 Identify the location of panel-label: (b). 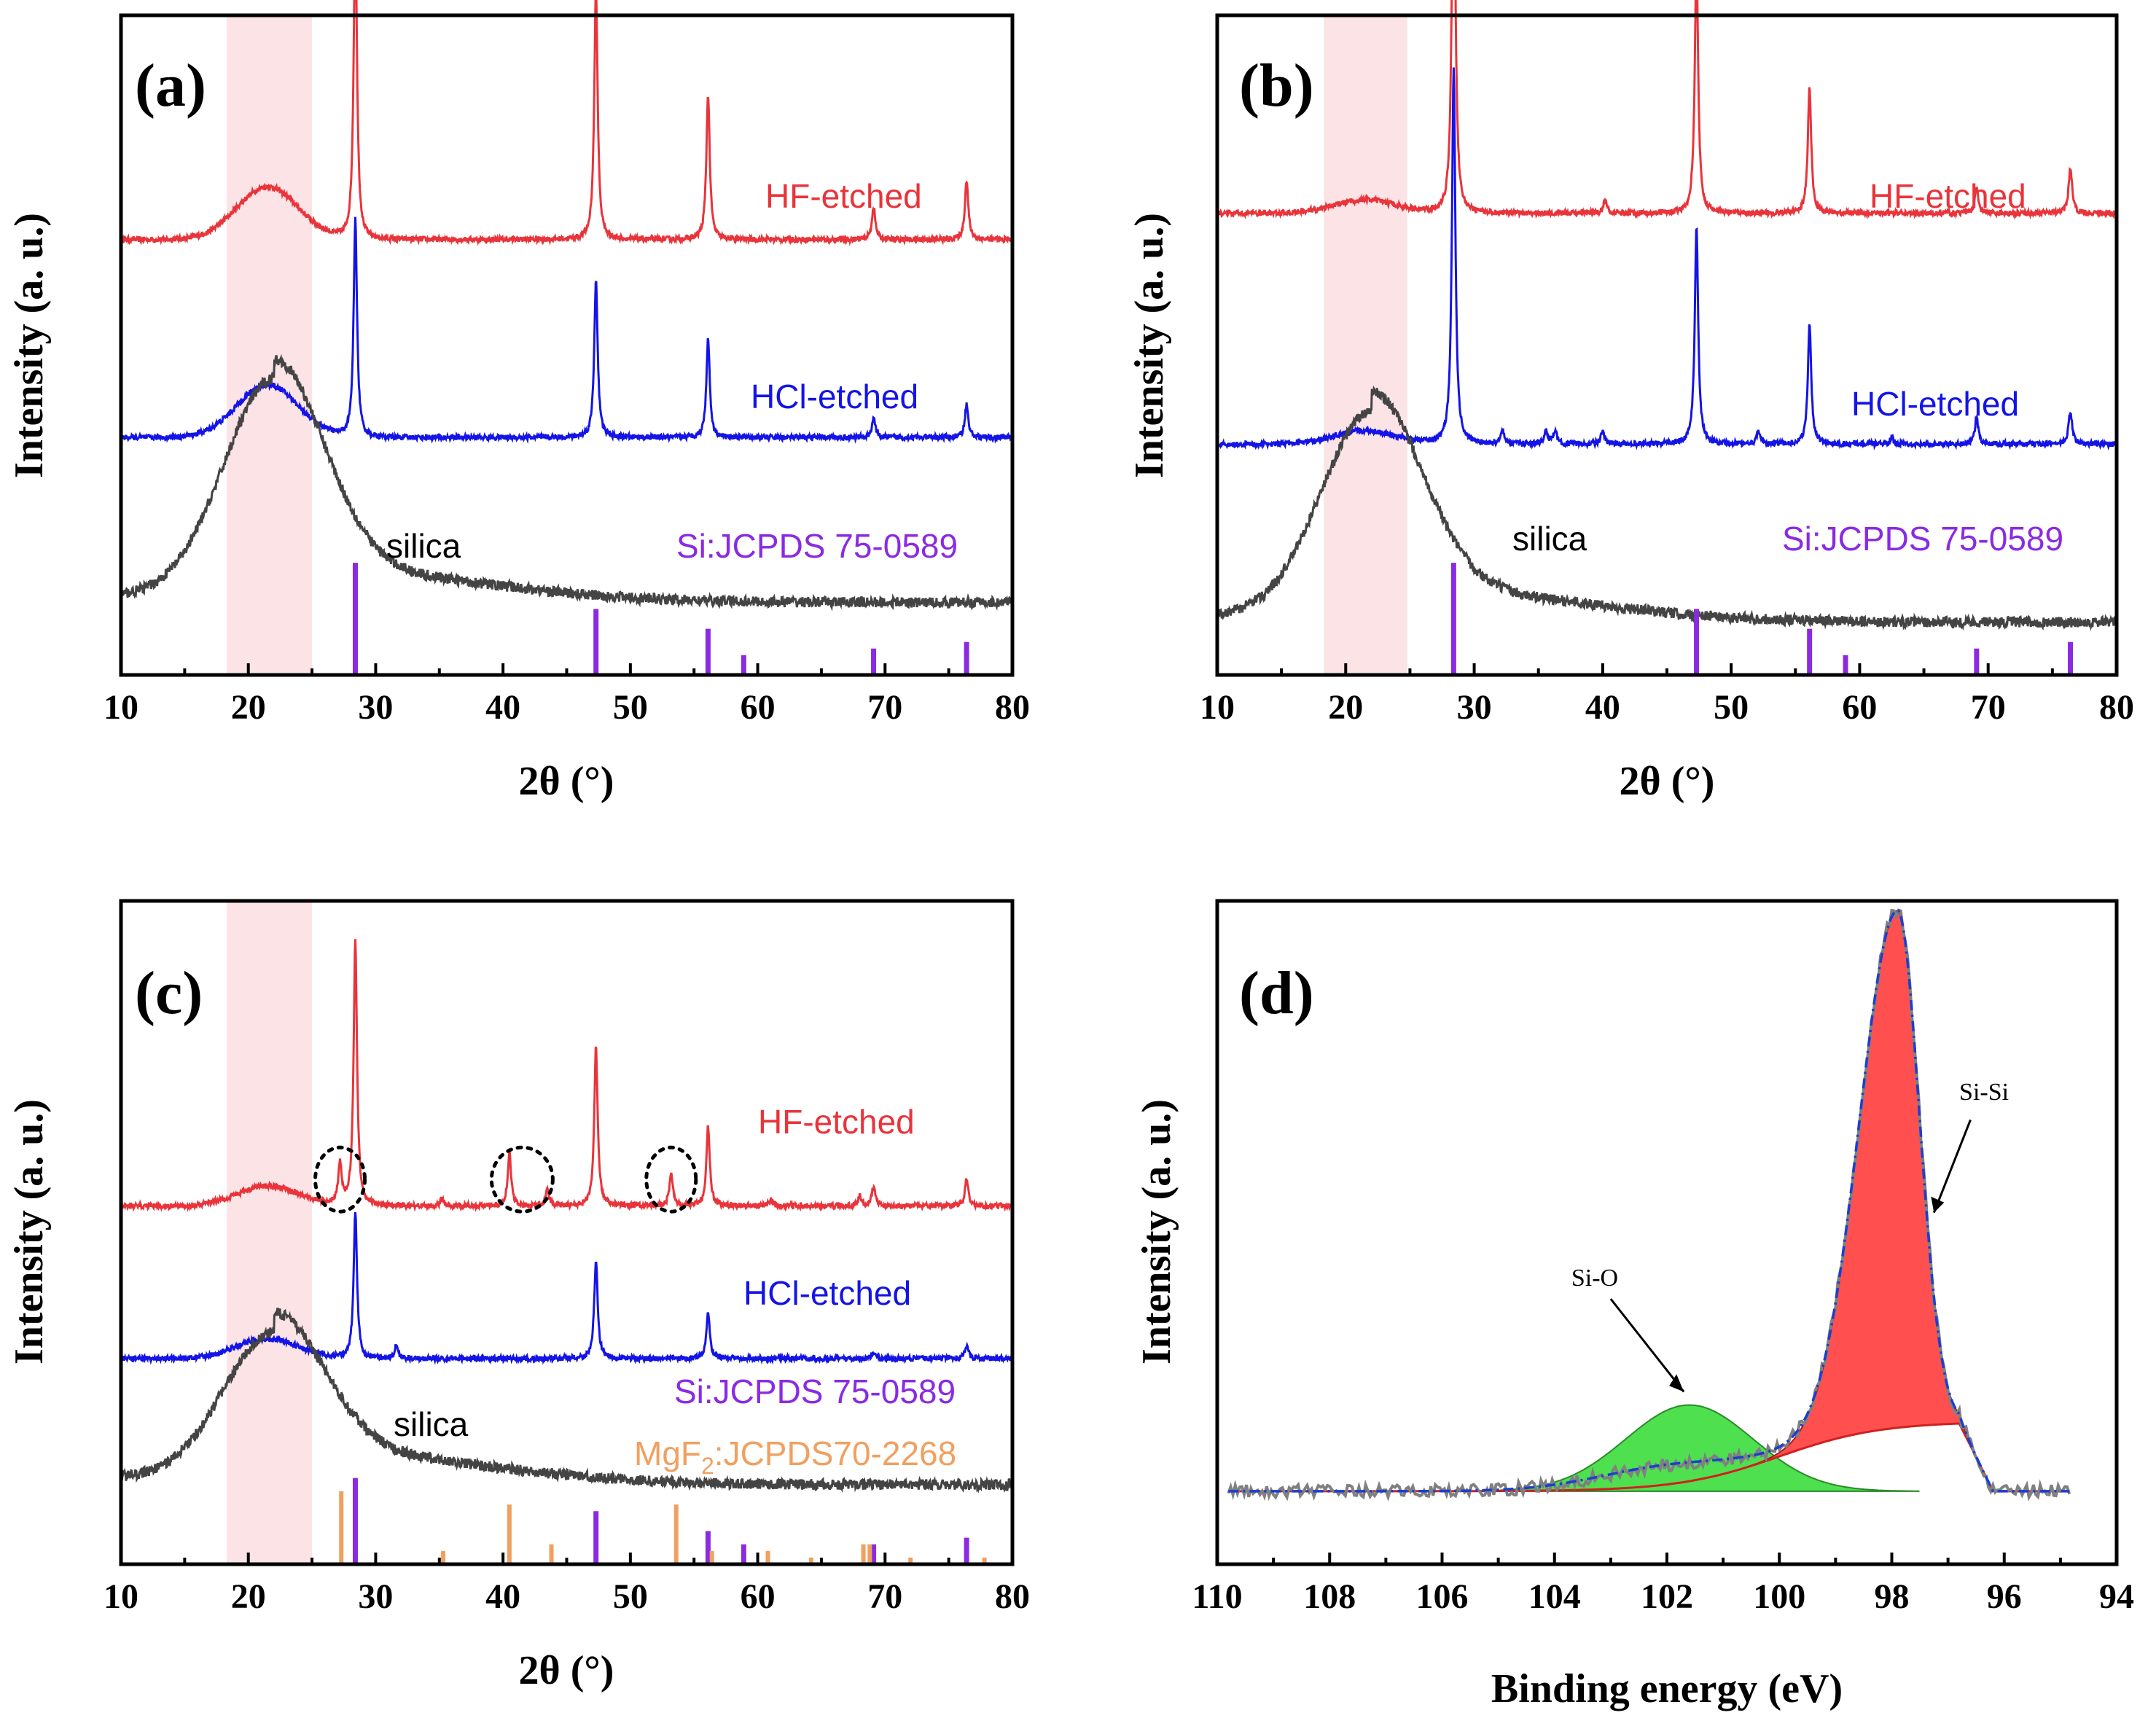
(1276, 86).